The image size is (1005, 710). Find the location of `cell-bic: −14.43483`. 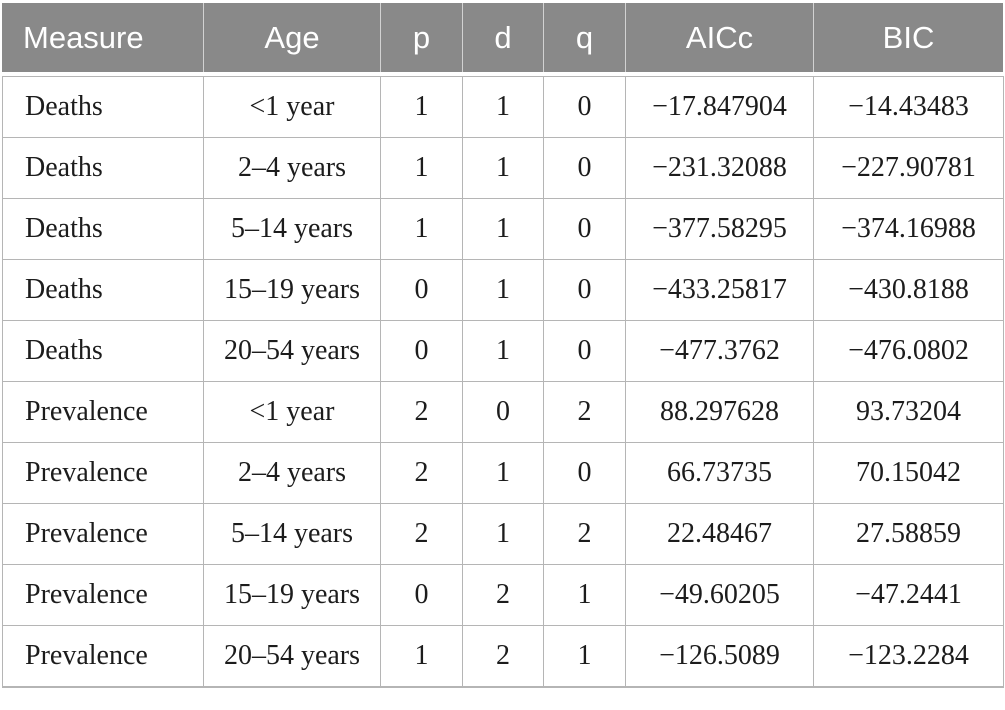

cell-bic: −14.43483 is located at coordinates (908, 107).